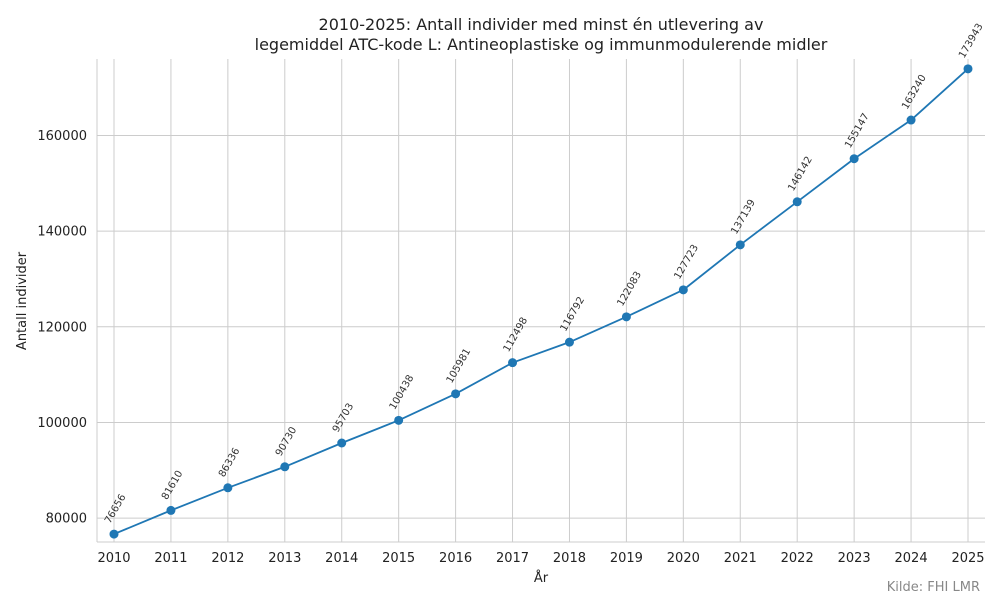 This screenshot has height=605, width=1000. I want to click on data-label: 163240, so click(914, 92).